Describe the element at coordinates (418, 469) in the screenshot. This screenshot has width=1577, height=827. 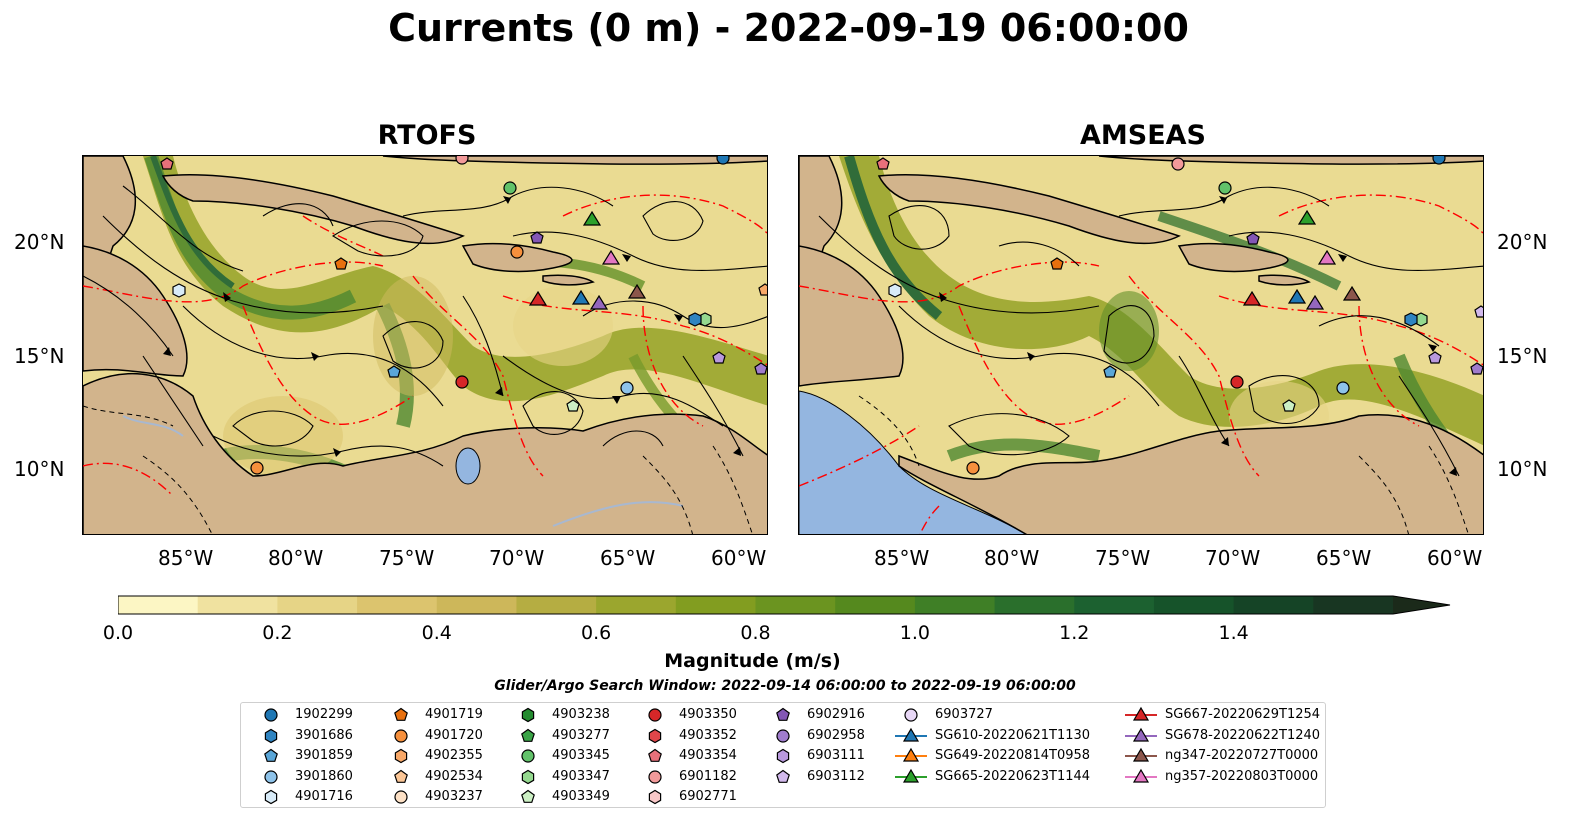
I see `country-borders` at that location.